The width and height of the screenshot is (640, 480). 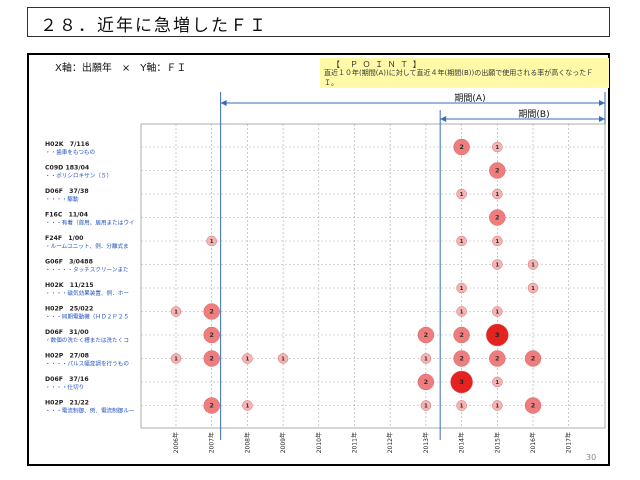 What do you see at coordinates (497, 442) in the screenshot?
I see `x-tick-label: 2015年` at bounding box center [497, 442].